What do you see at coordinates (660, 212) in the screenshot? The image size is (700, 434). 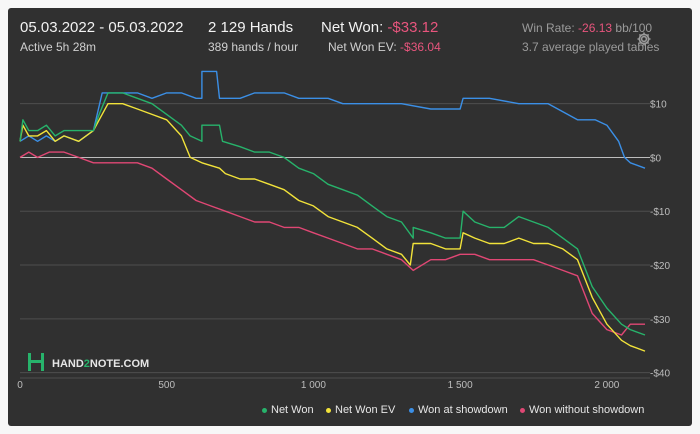 I see `y-tick-label: -$10` at bounding box center [660, 212].